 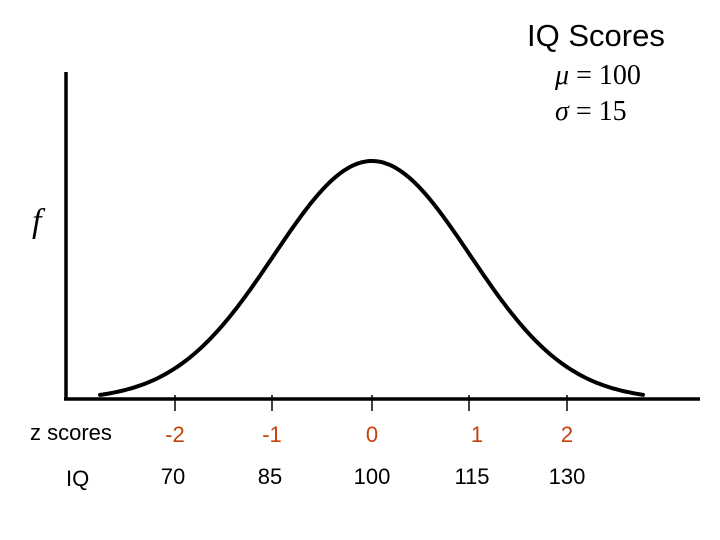 What do you see at coordinates (272, 434) in the screenshot?
I see `z-tick-label: -1` at bounding box center [272, 434].